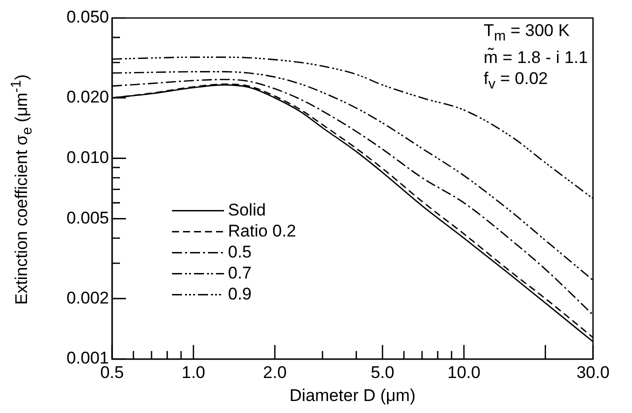 Image resolution: width=632 pixels, height=413 pixels. I want to click on annotation: T$_{m}$ = 300 K, so click(527, 33).